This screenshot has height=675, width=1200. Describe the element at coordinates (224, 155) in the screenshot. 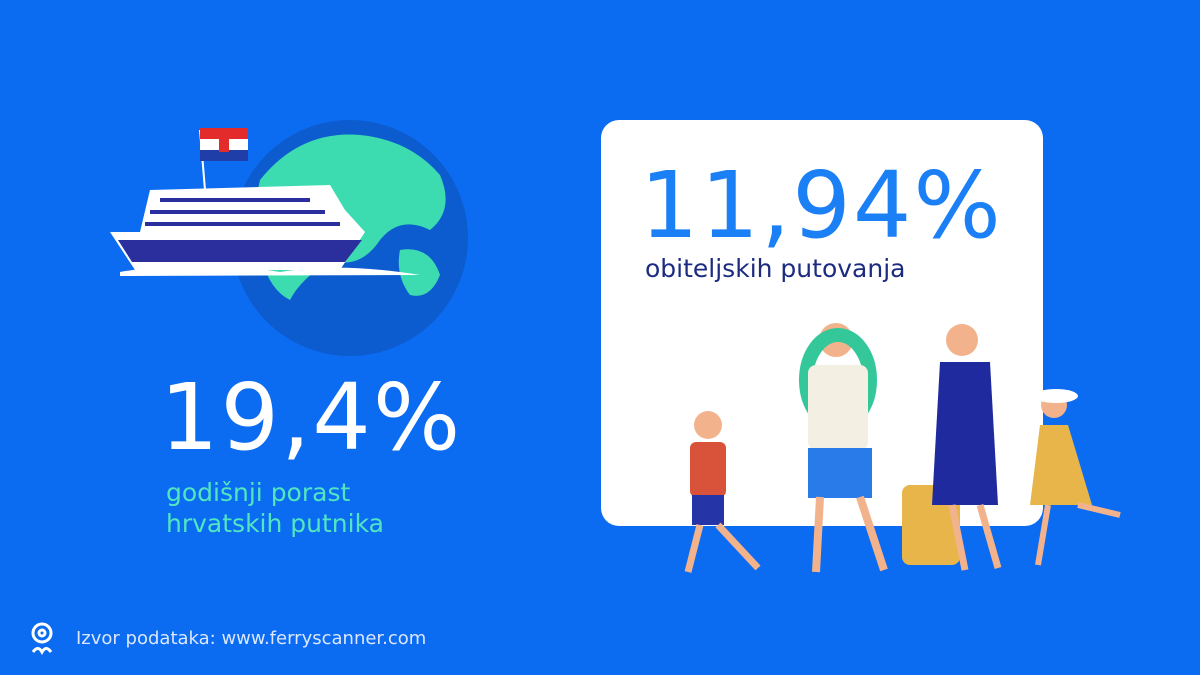

I see `flag-blue` at that location.